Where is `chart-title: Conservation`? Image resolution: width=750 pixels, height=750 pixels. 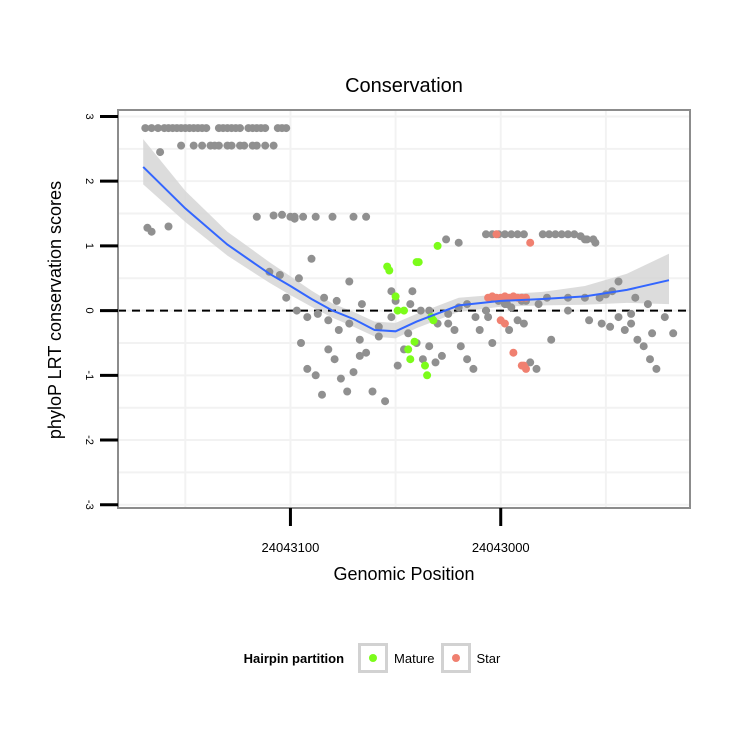 chart-title: Conservation is located at coordinates (404, 86).